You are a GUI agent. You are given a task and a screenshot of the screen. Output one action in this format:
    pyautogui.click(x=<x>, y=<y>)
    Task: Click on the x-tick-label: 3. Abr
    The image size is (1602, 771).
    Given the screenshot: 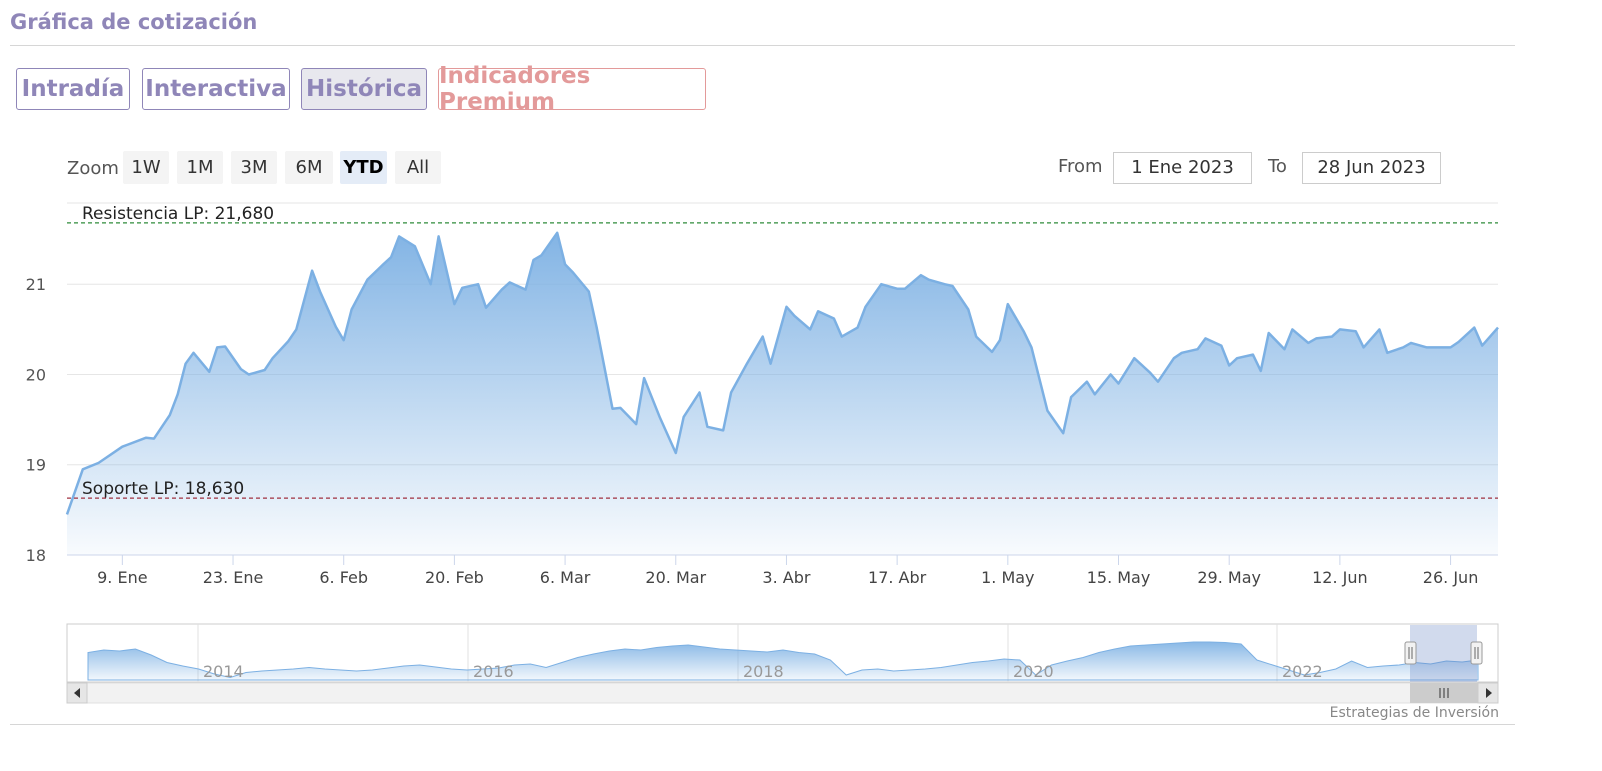 What is the action you would take?
    pyautogui.click(x=786, y=577)
    